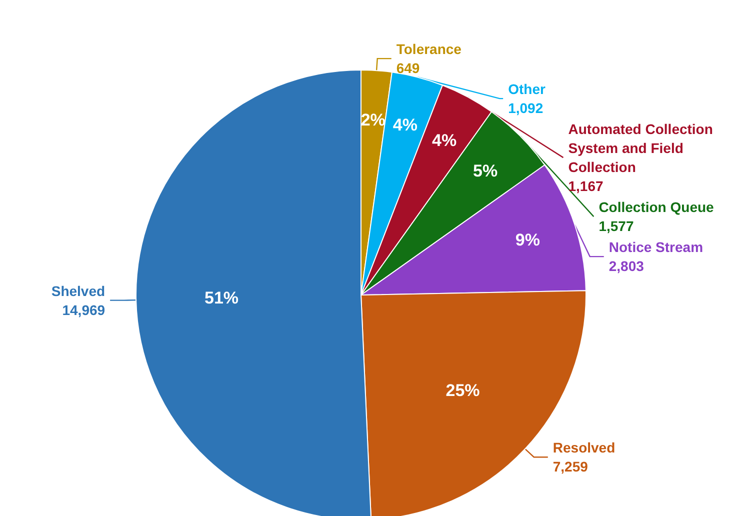 The height and width of the screenshot is (516, 743). What do you see at coordinates (408, 68) in the screenshot?
I see `data-label: 649` at bounding box center [408, 68].